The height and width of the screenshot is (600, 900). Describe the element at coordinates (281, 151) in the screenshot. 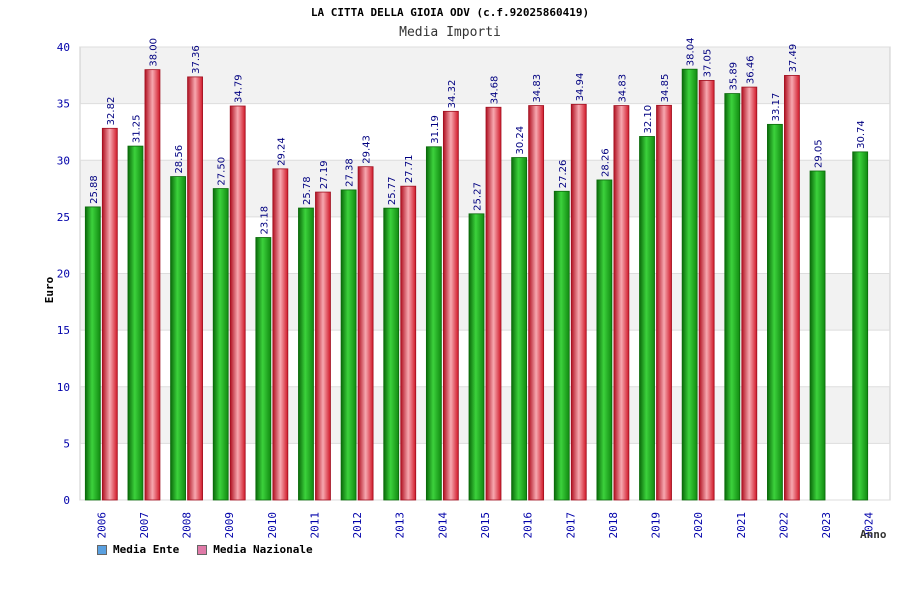

I see `data-label: 29.24` at that location.